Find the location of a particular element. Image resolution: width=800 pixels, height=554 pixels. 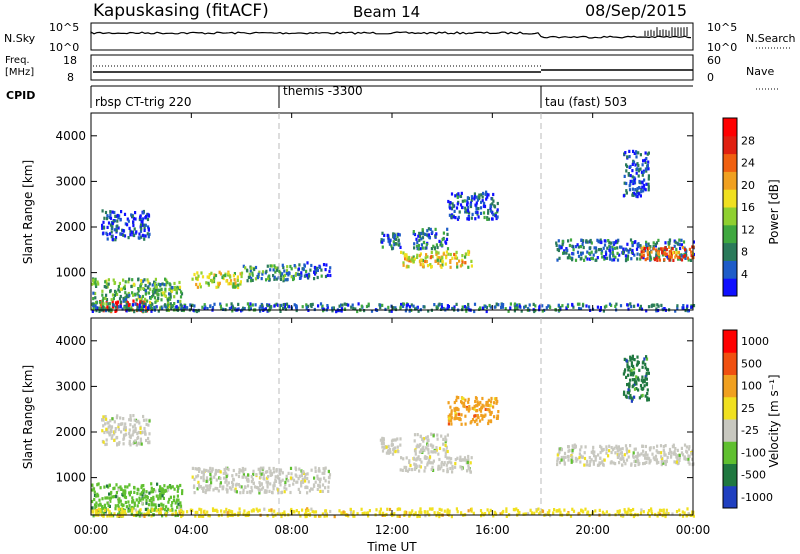

freq-right-tick-top: 60 is located at coordinates (714, 60).